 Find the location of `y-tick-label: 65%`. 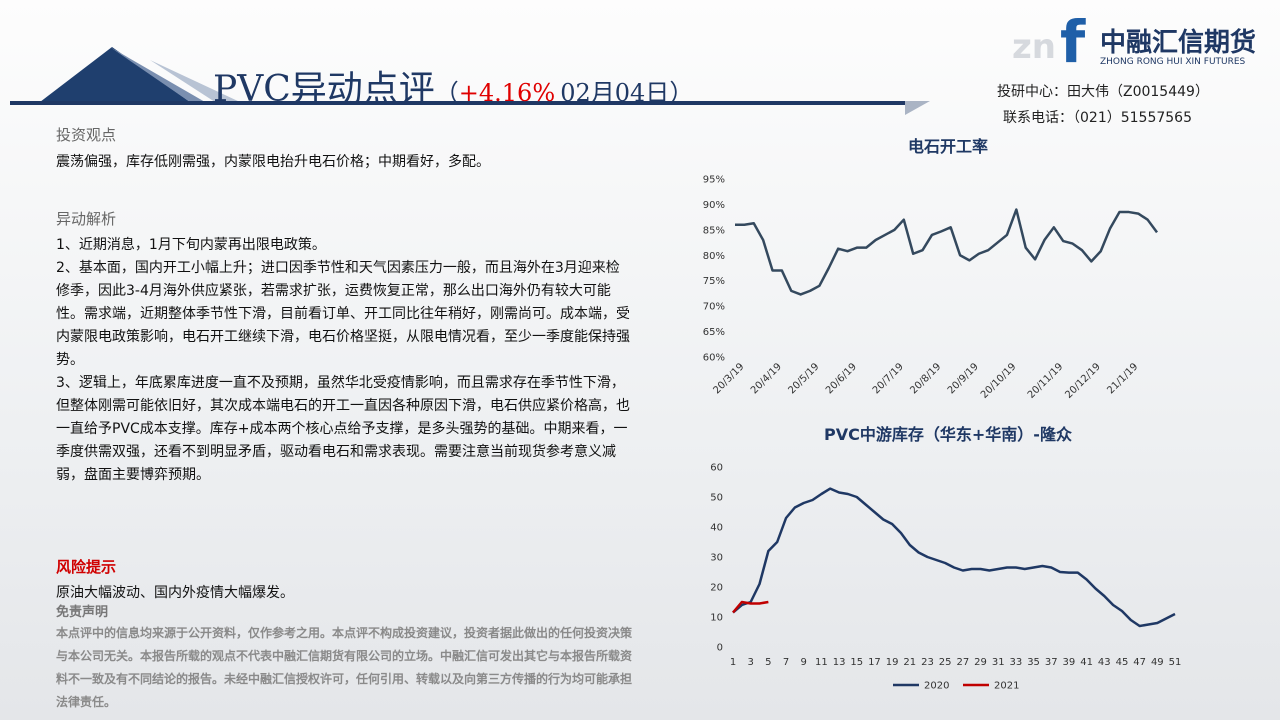

y-tick-label: 65% is located at coordinates (714, 332).